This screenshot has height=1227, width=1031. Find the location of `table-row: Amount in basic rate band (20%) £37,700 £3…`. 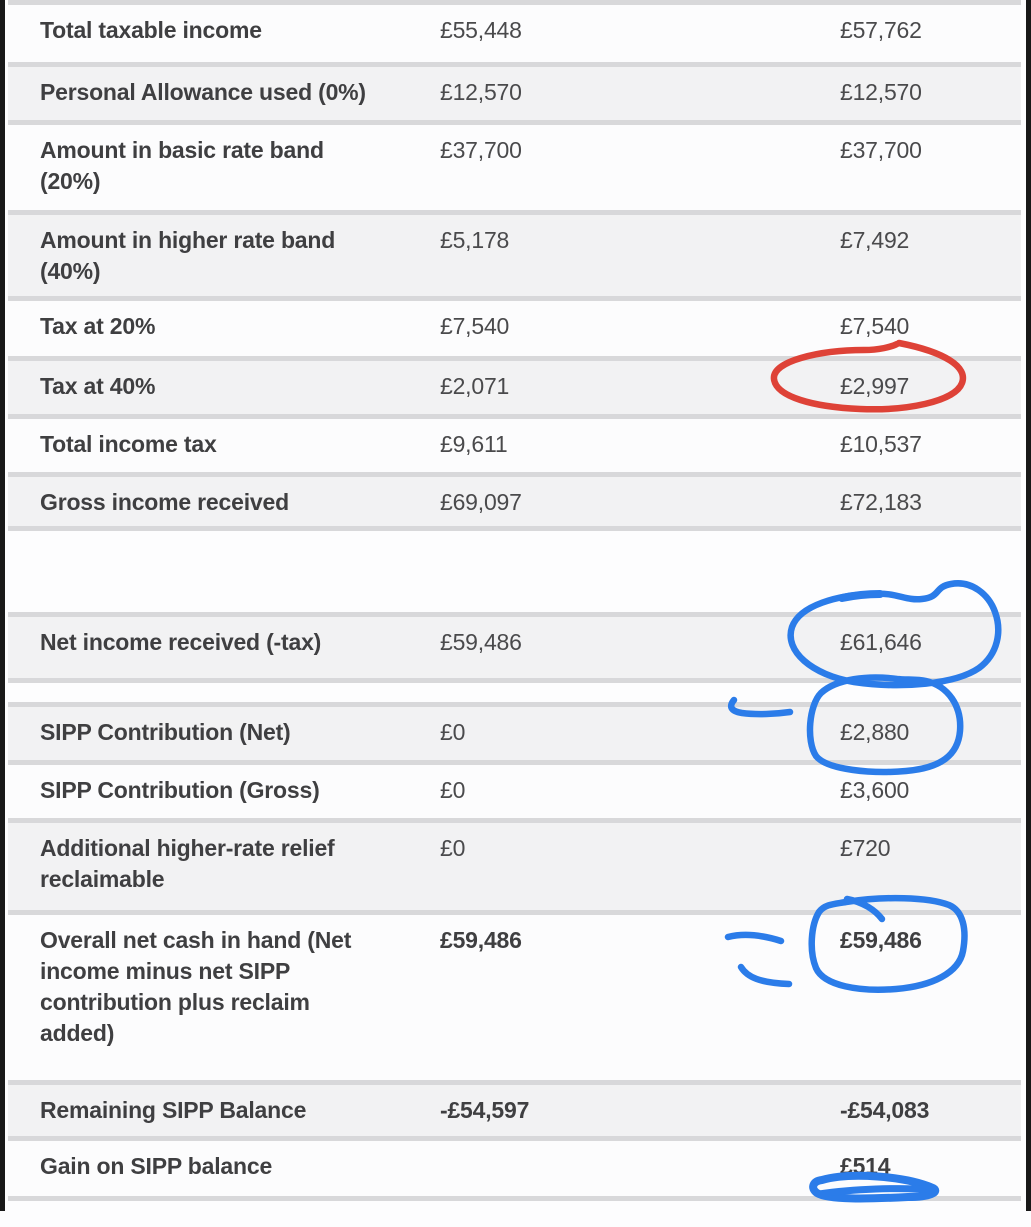

table-row: Amount in basic rate band (20%) £37,700 £3… is located at coordinates (514, 165).